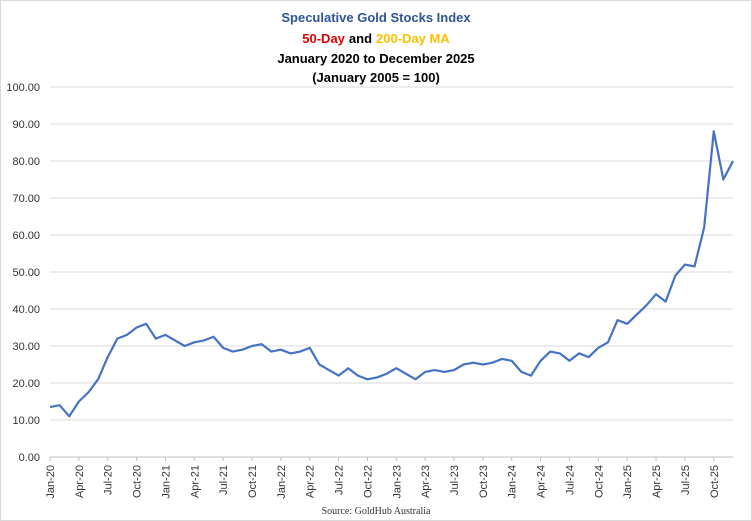 The image size is (752, 521). Describe the element at coordinates (26, 199) in the screenshot. I see `y-tick-label: 70.00` at that location.